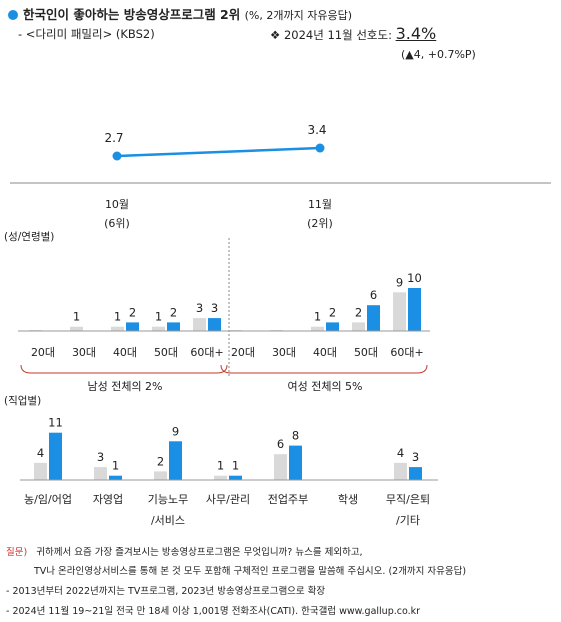 This screenshot has height=622, width=561. I want to click on trend-value-label: 3.4, so click(316, 130).